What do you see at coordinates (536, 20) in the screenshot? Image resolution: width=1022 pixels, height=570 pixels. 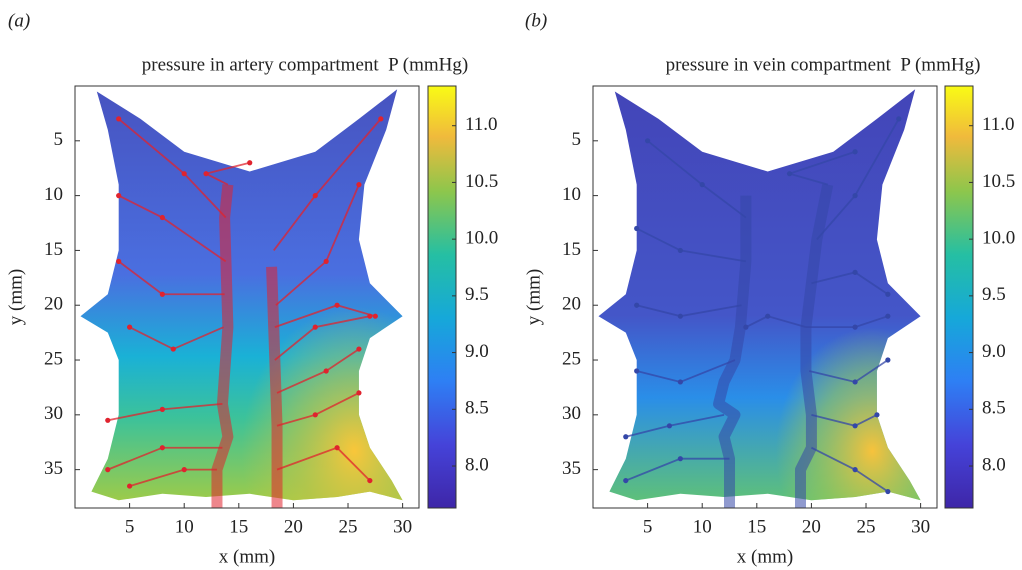 I see `panel-label: (b)` at bounding box center [536, 20].